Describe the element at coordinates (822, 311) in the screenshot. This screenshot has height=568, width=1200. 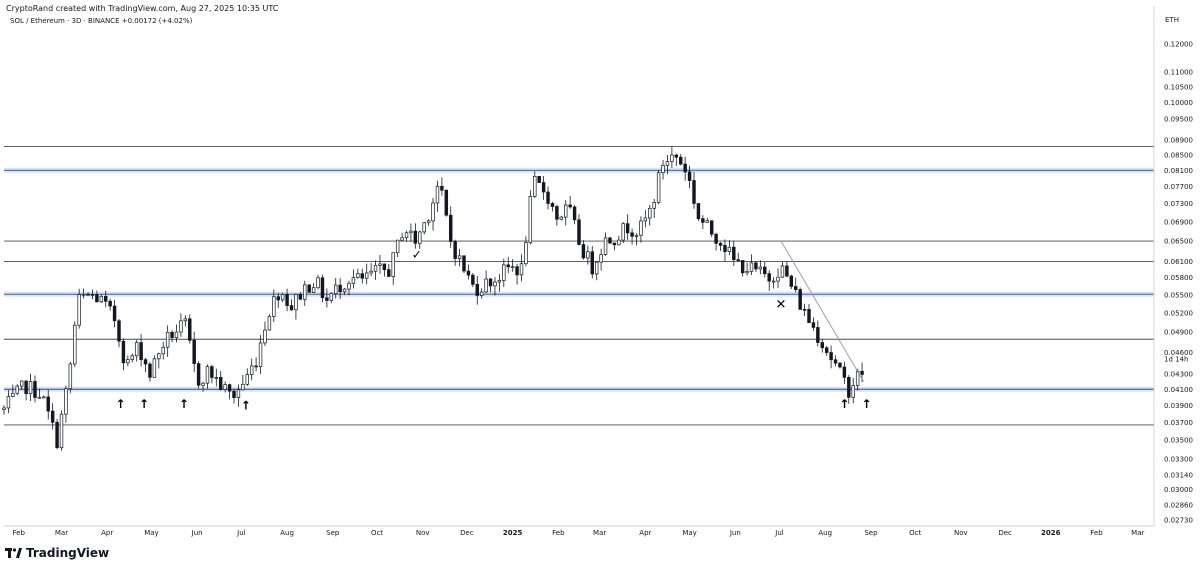
I see `trend-line-segment` at that location.